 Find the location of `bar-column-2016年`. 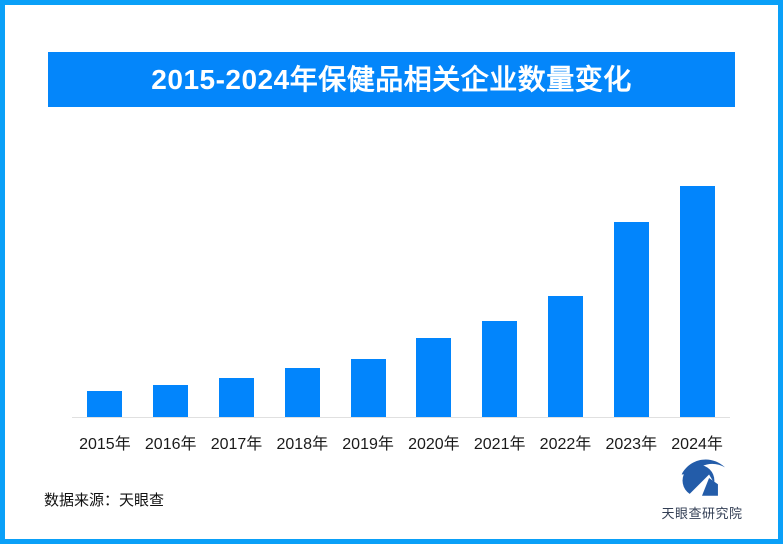

bar-column-2016年 is located at coordinates (171, 292).